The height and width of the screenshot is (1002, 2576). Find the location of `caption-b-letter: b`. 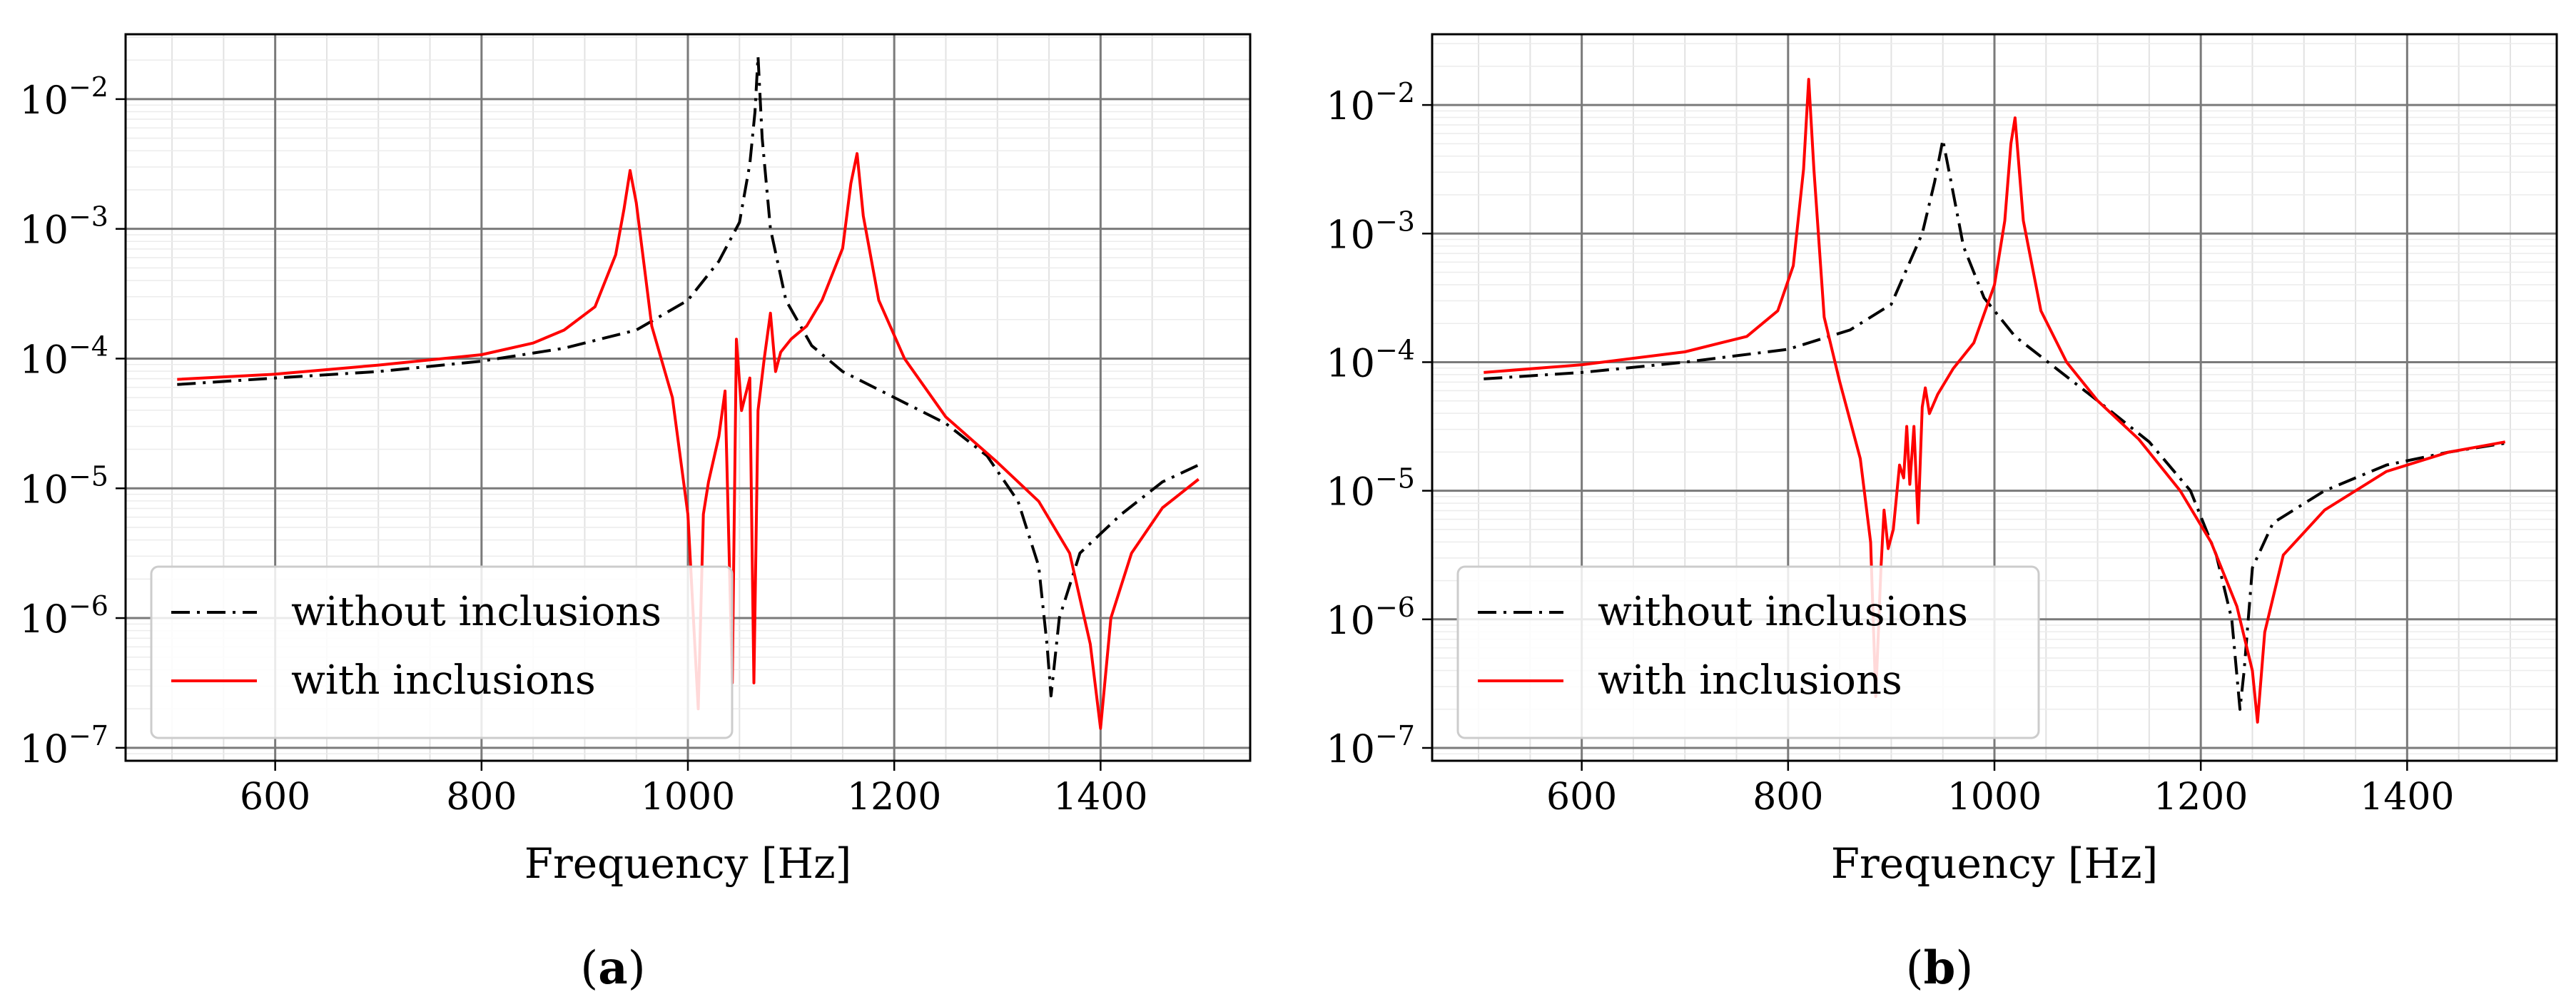

caption-b-letter: b is located at coordinates (1940, 968).